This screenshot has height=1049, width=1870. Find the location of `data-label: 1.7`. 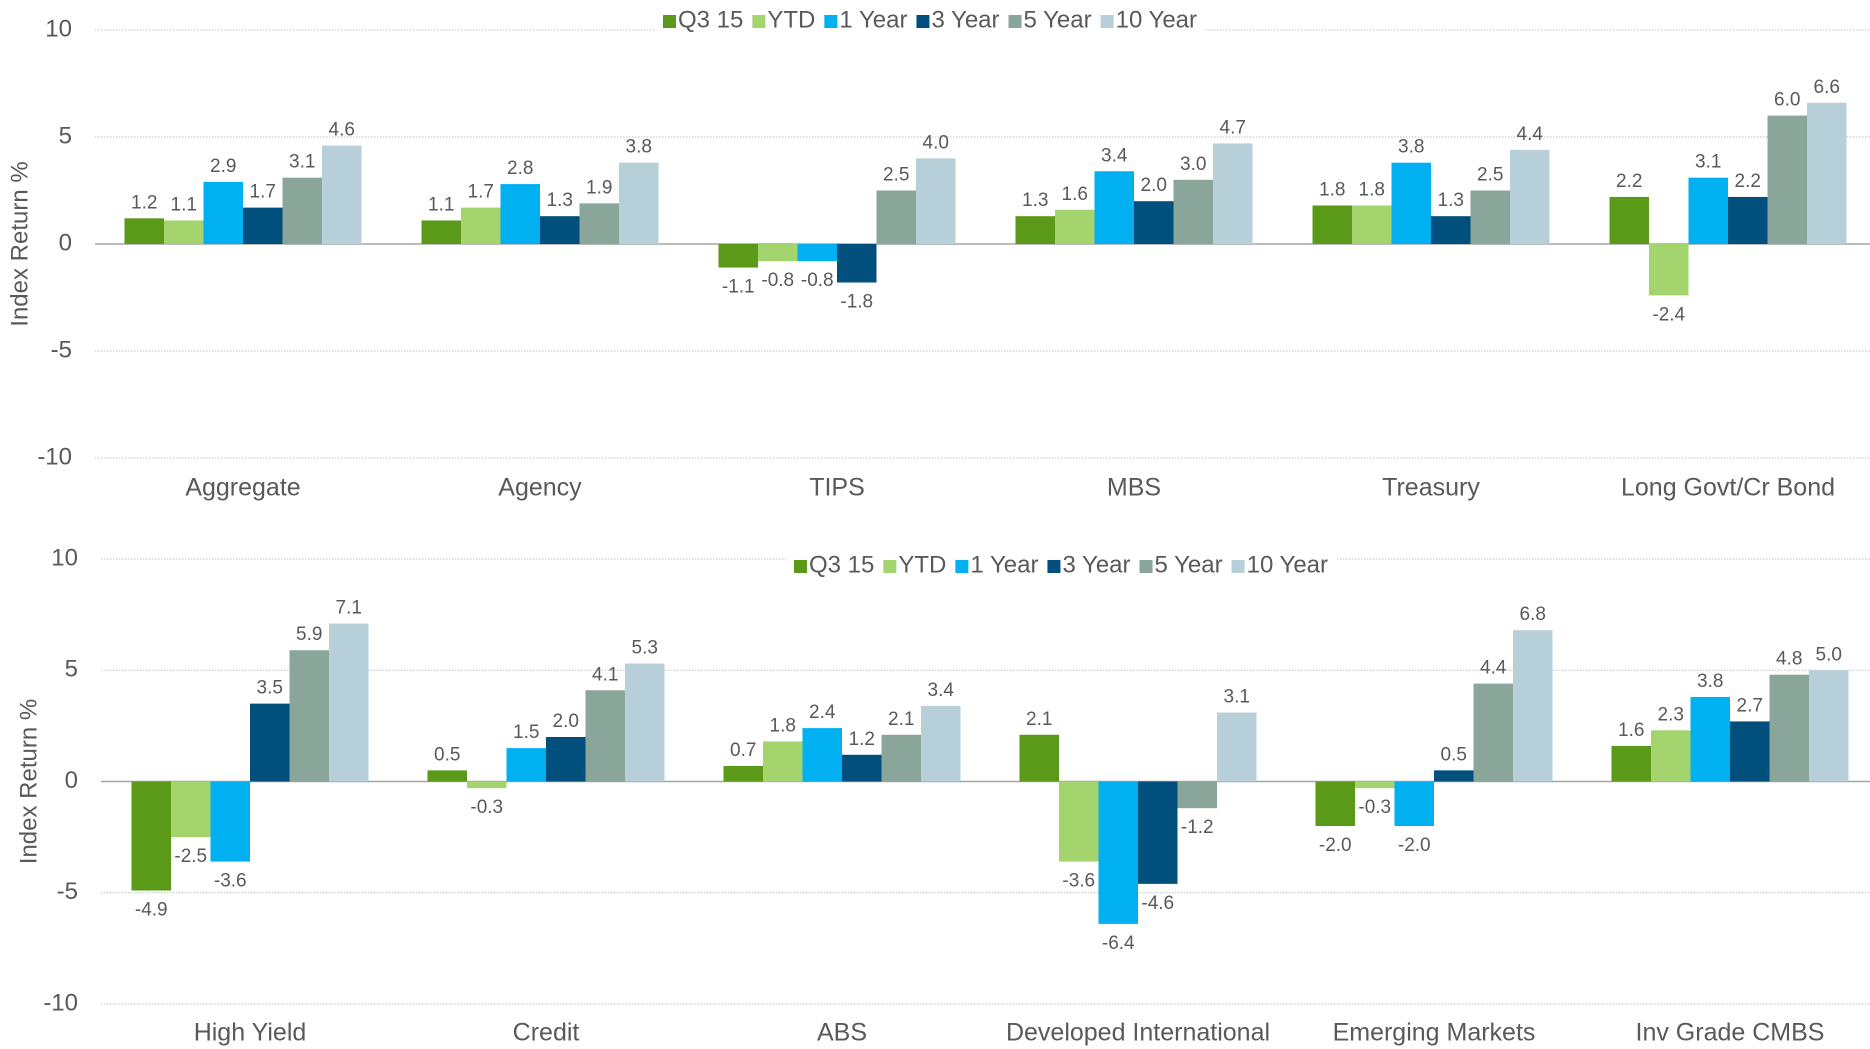

data-label: 1.7 is located at coordinates (263, 192).